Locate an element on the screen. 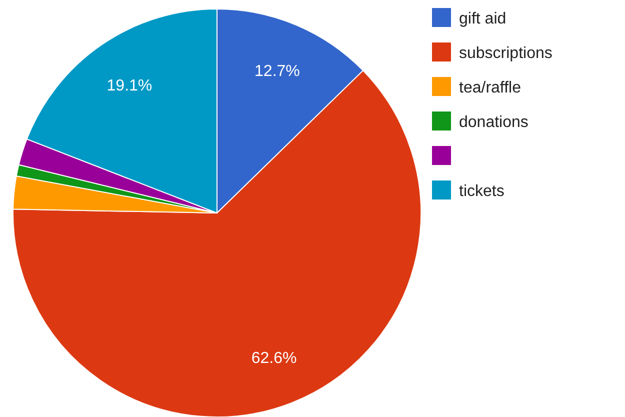 The height and width of the screenshot is (417, 625). data-label: 12.7% is located at coordinates (277, 71).